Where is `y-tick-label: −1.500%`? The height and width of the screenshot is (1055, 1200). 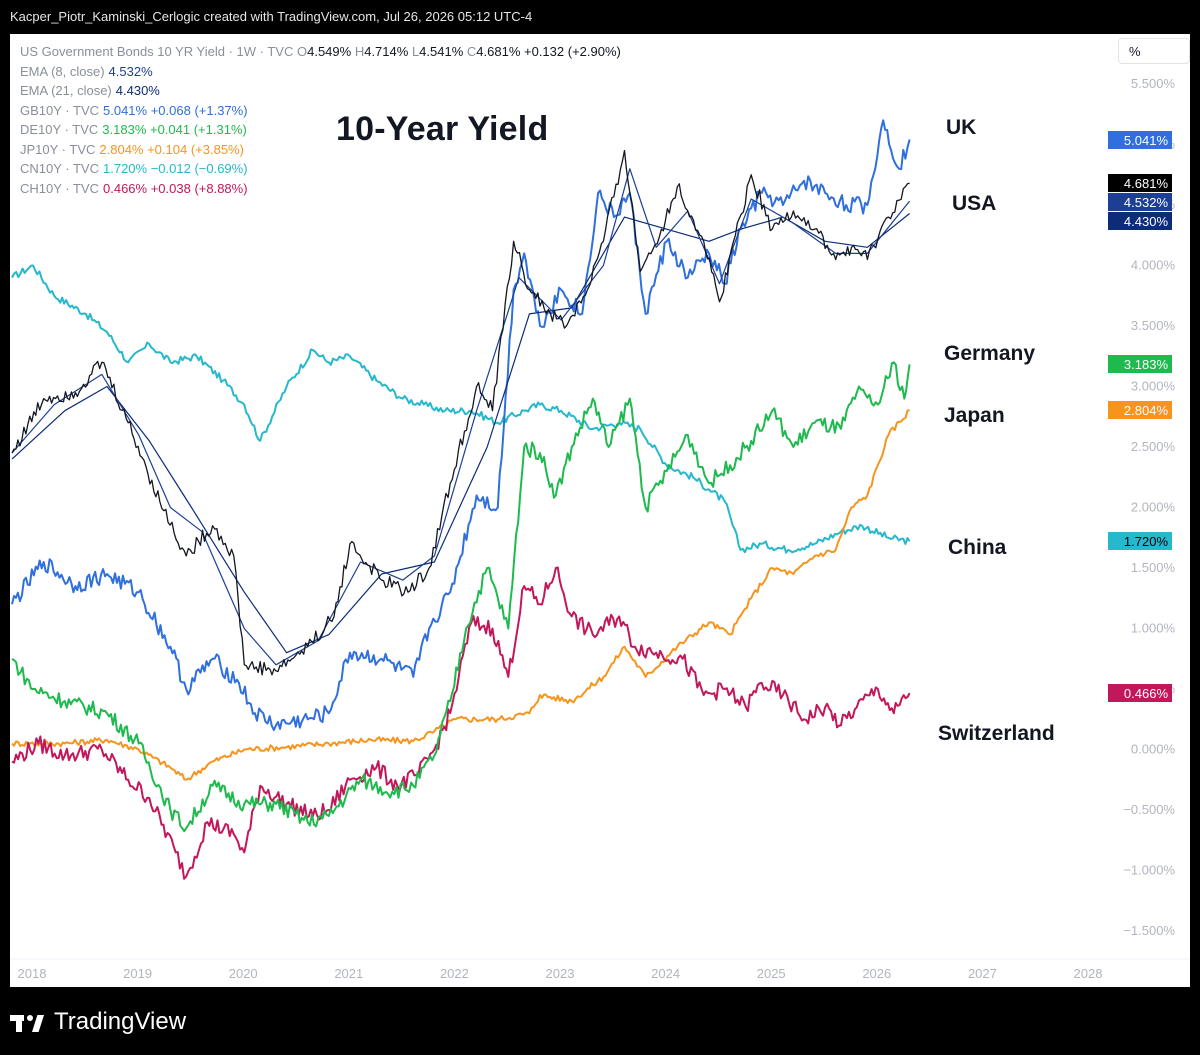 y-tick-label: −1.500% is located at coordinates (1149, 930).